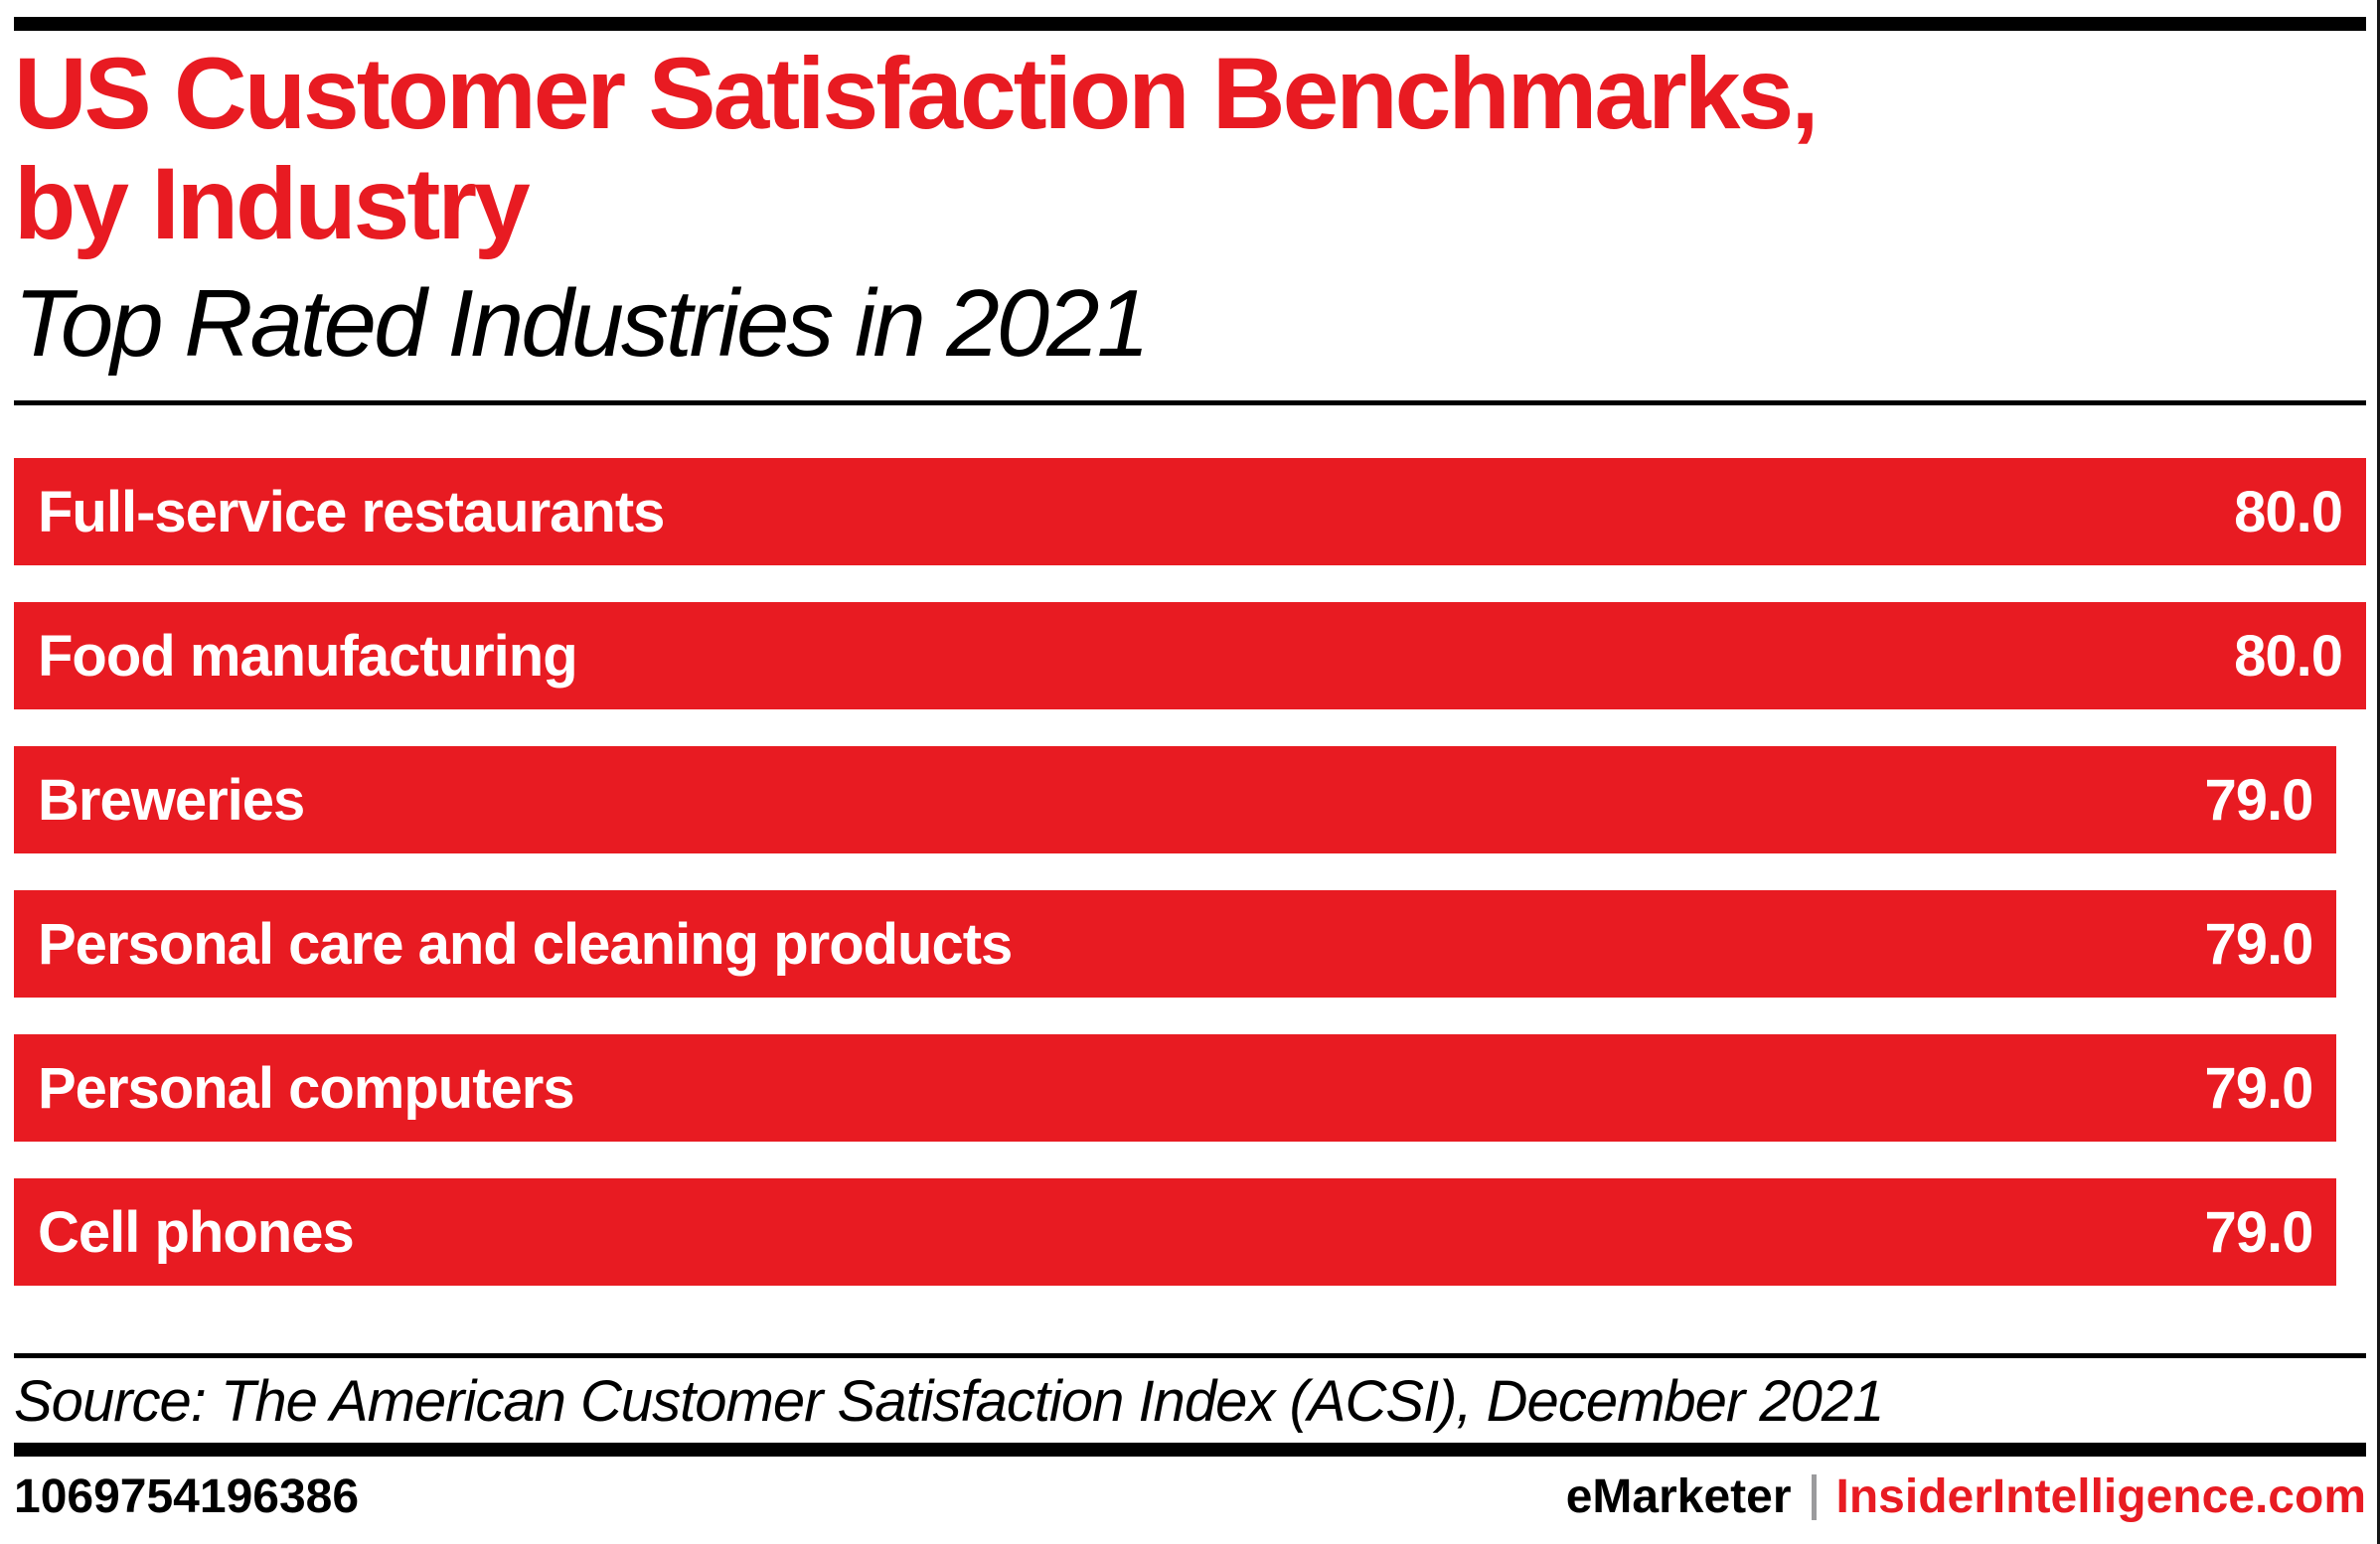 The height and width of the screenshot is (1544, 2380). What do you see at coordinates (171, 800) in the screenshot?
I see `bar-category-label: Breweries` at bounding box center [171, 800].